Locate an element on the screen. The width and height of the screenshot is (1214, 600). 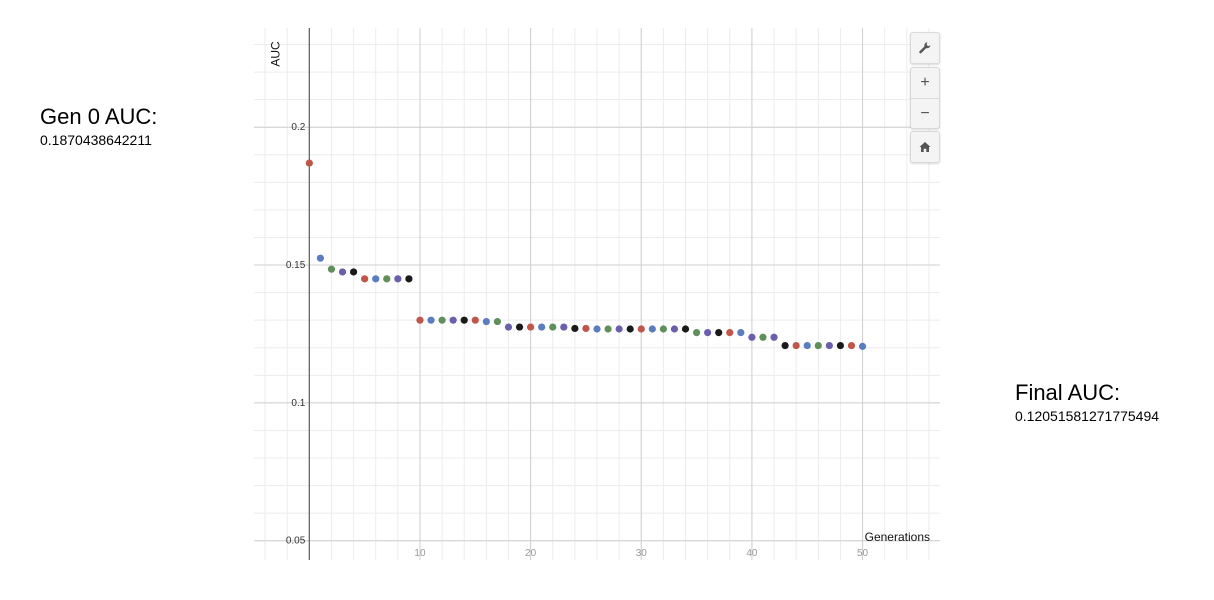
x-tick-label: 30 is located at coordinates (642, 553).